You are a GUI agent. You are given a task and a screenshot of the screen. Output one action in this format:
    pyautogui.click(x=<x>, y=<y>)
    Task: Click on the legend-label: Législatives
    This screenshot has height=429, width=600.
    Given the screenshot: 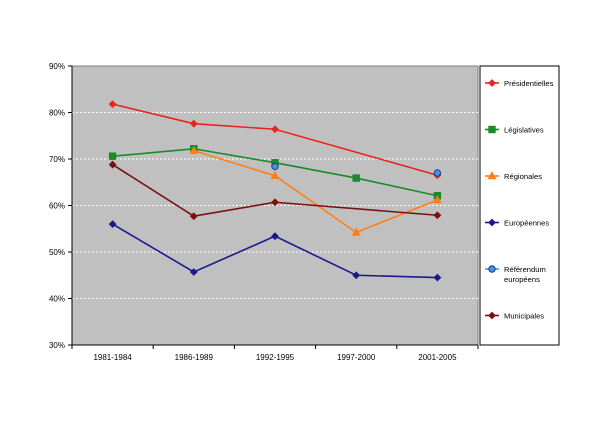 What is the action you would take?
    pyautogui.click(x=524, y=130)
    